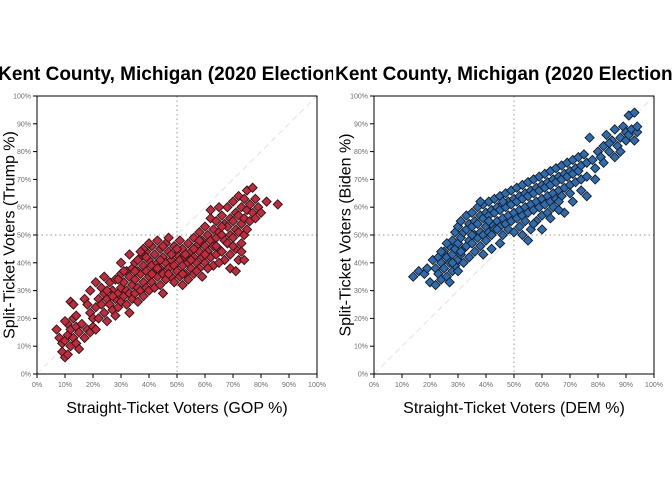 This screenshot has width=672, height=485. I want to click on y-tick-label: 10%, so click(24, 347).